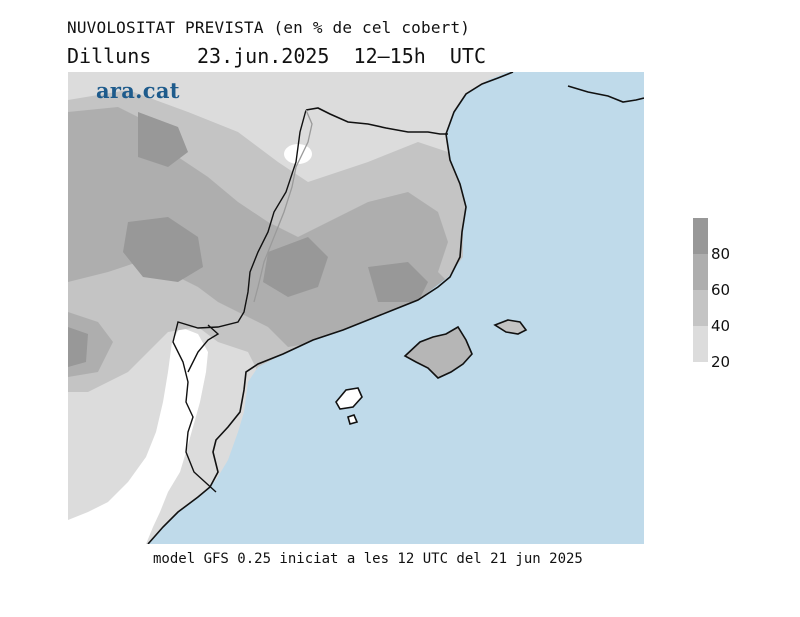 The image size is (800, 617). Describe the element at coordinates (353, 419) in the screenshot. I see `island-formentera` at that location.